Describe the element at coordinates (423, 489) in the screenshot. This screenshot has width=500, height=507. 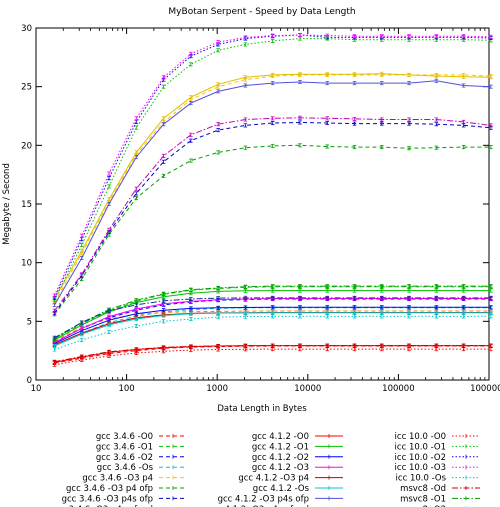
I see `legend-label: msvc8 -Od` at that location.